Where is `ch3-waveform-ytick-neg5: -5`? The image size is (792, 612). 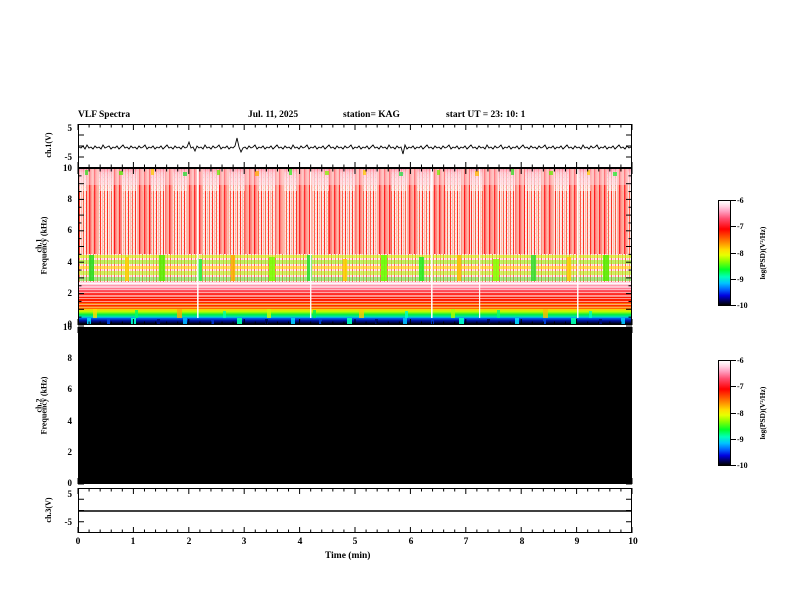 ch3-waveform-ytick-neg5: -5 is located at coordinates (68, 522).